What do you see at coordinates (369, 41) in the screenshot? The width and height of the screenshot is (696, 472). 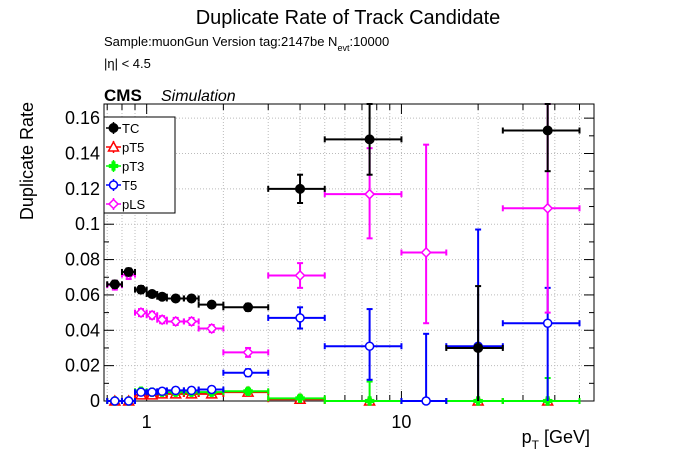 I see `sample-info-count: :10000` at bounding box center [369, 41].